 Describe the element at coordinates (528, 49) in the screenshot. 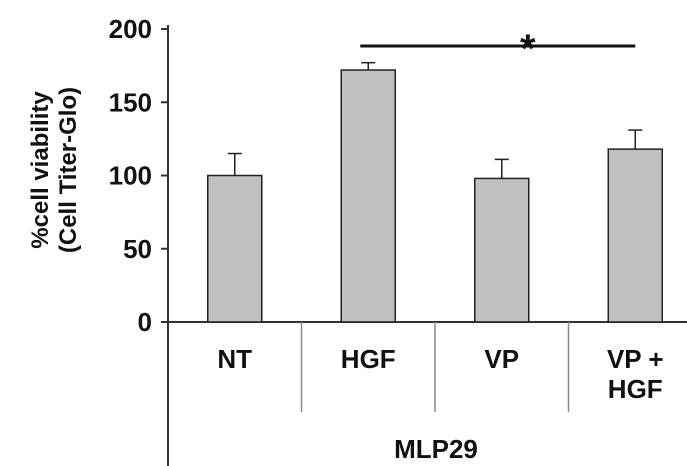

I see `significance-asterisk: *` at that location.